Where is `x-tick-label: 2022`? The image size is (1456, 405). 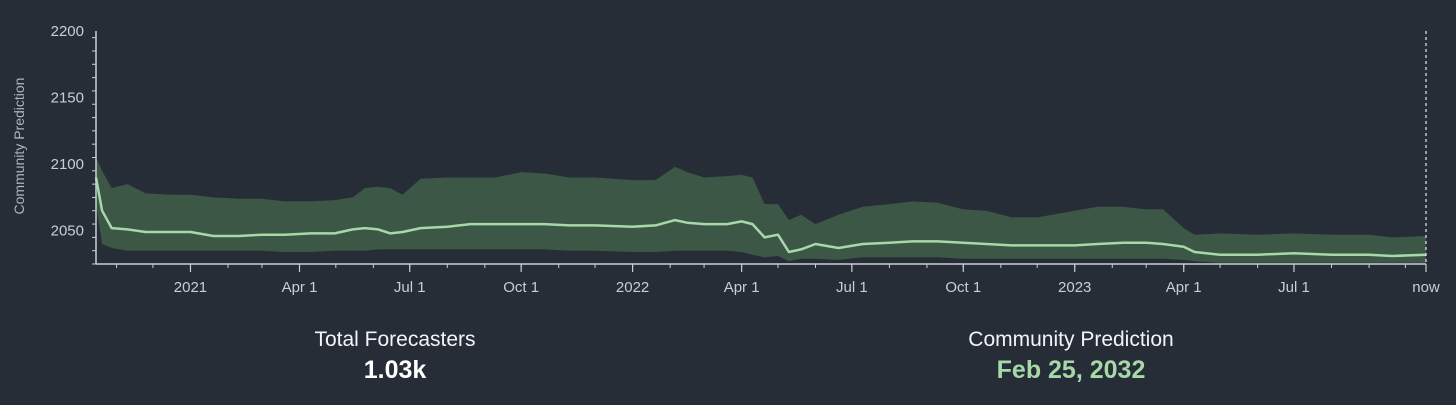 x-tick-label: 2022 is located at coordinates (632, 287).